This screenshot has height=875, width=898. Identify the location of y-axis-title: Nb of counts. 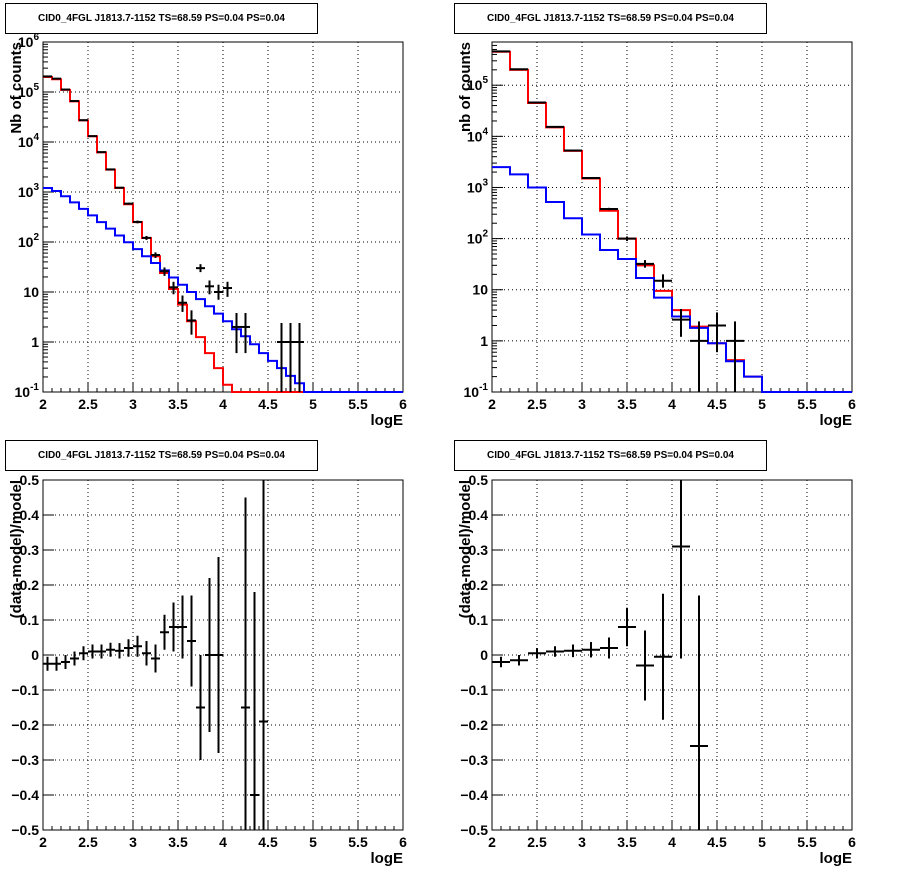
(16, 88).